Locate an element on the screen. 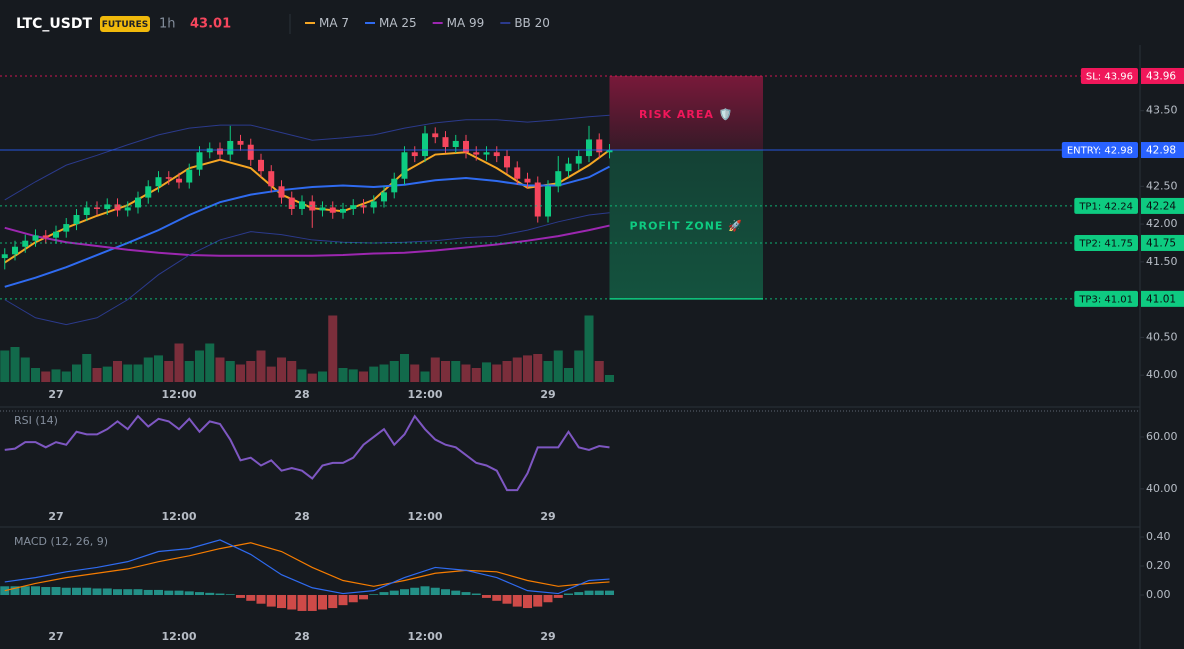  rsi-line is located at coordinates (307, 453).